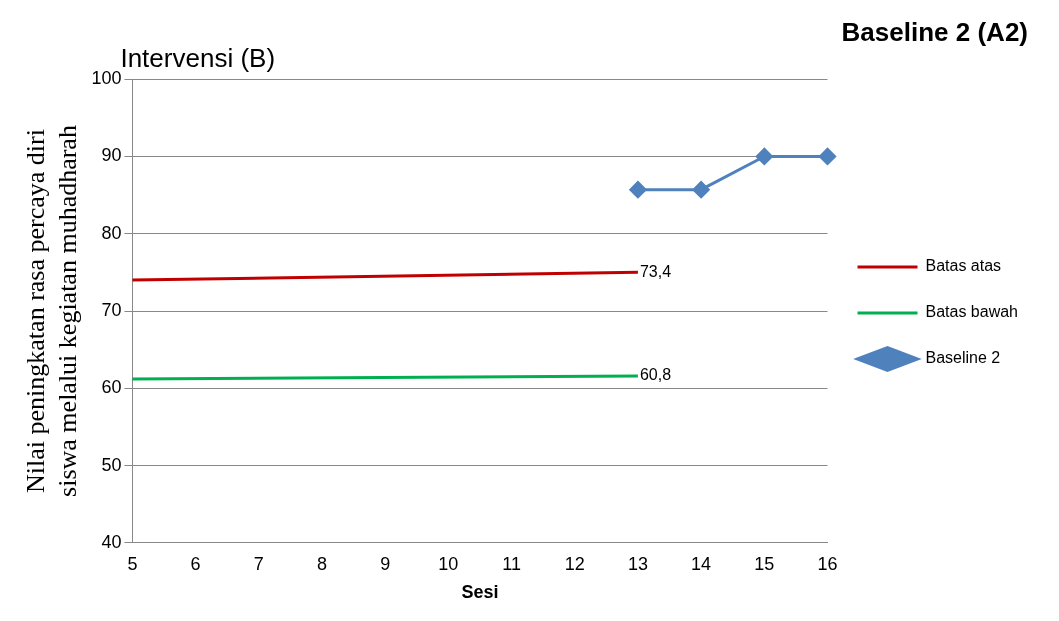  Describe the element at coordinates (111, 155) in the screenshot. I see `y-tick-label: 90` at that location.